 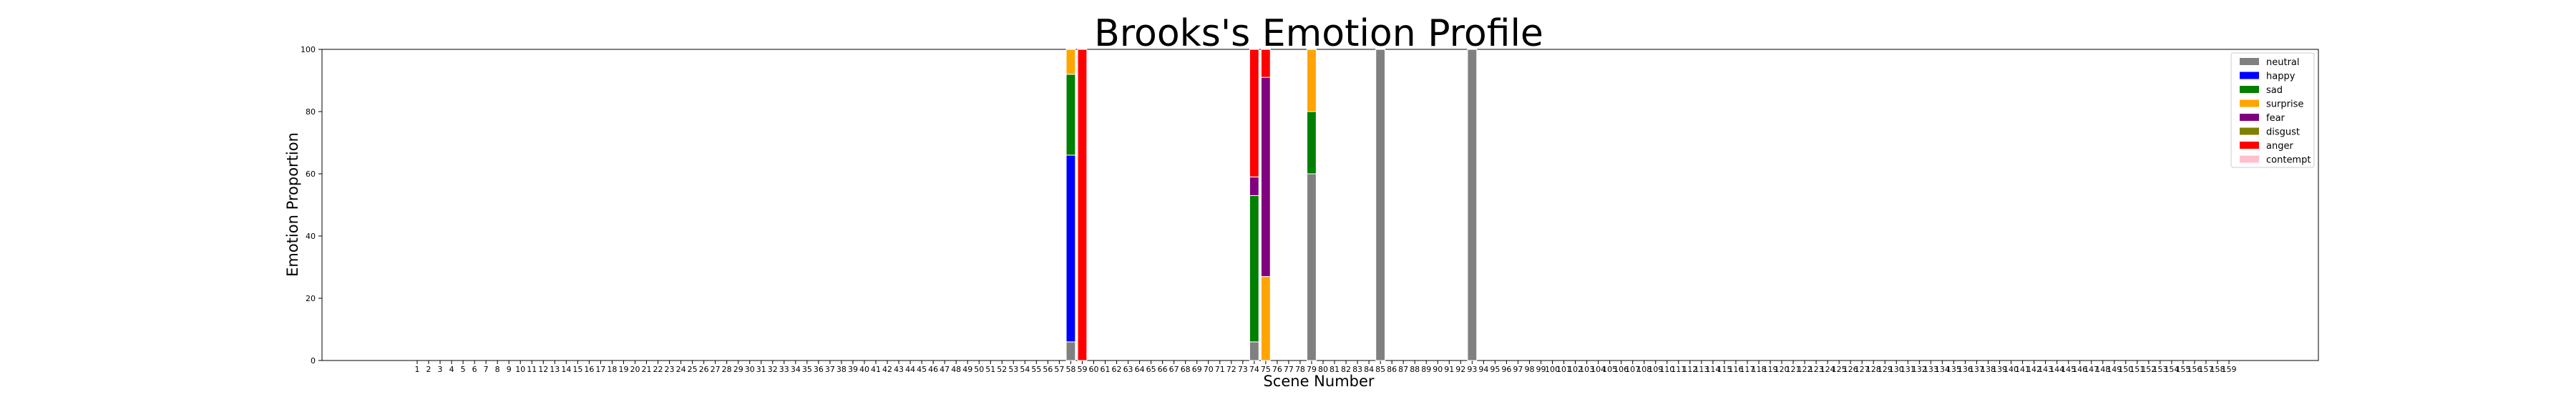 I want to click on x-tick-label: 147, so click(x=2091, y=370).